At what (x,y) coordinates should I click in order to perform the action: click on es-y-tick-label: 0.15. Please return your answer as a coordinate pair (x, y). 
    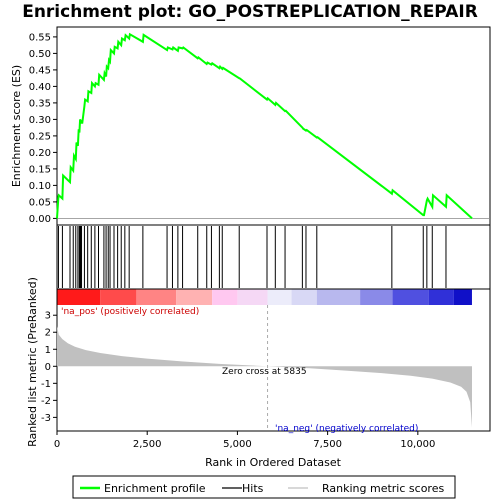
    Looking at the image, I should click on (40, 169).